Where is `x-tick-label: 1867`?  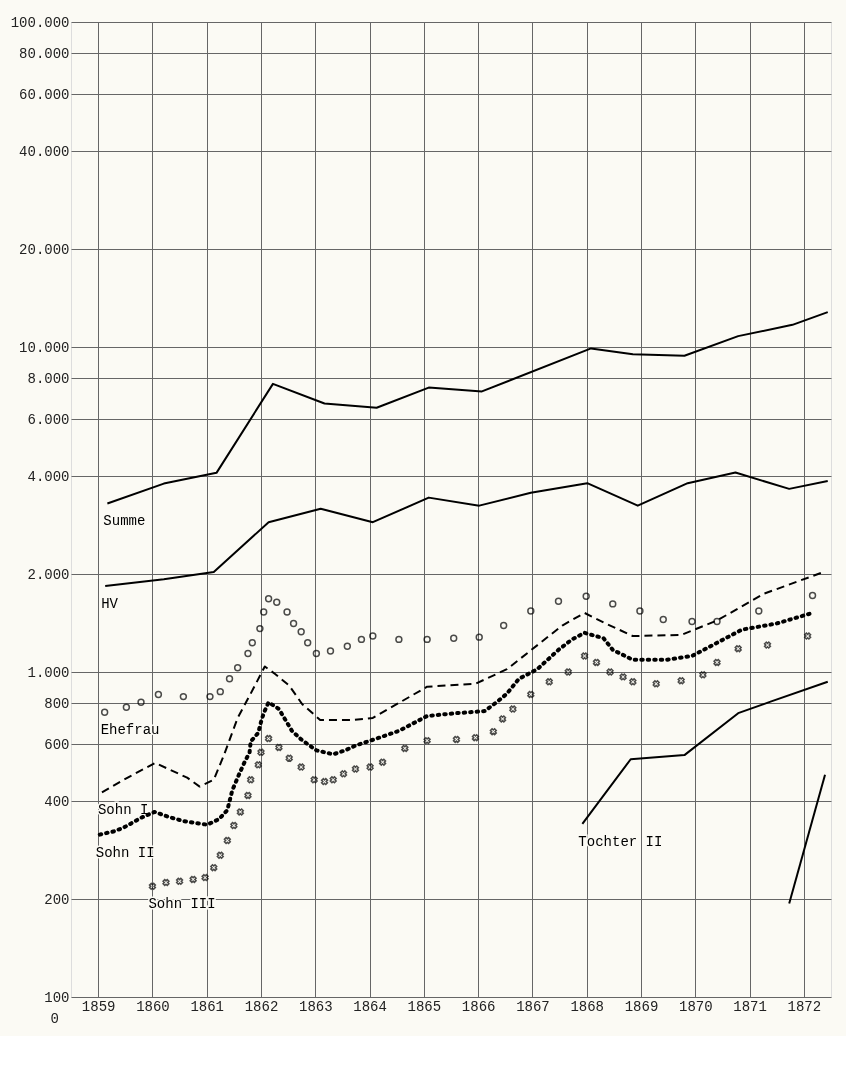
x-tick-label: 1867 is located at coordinates (533, 1006).